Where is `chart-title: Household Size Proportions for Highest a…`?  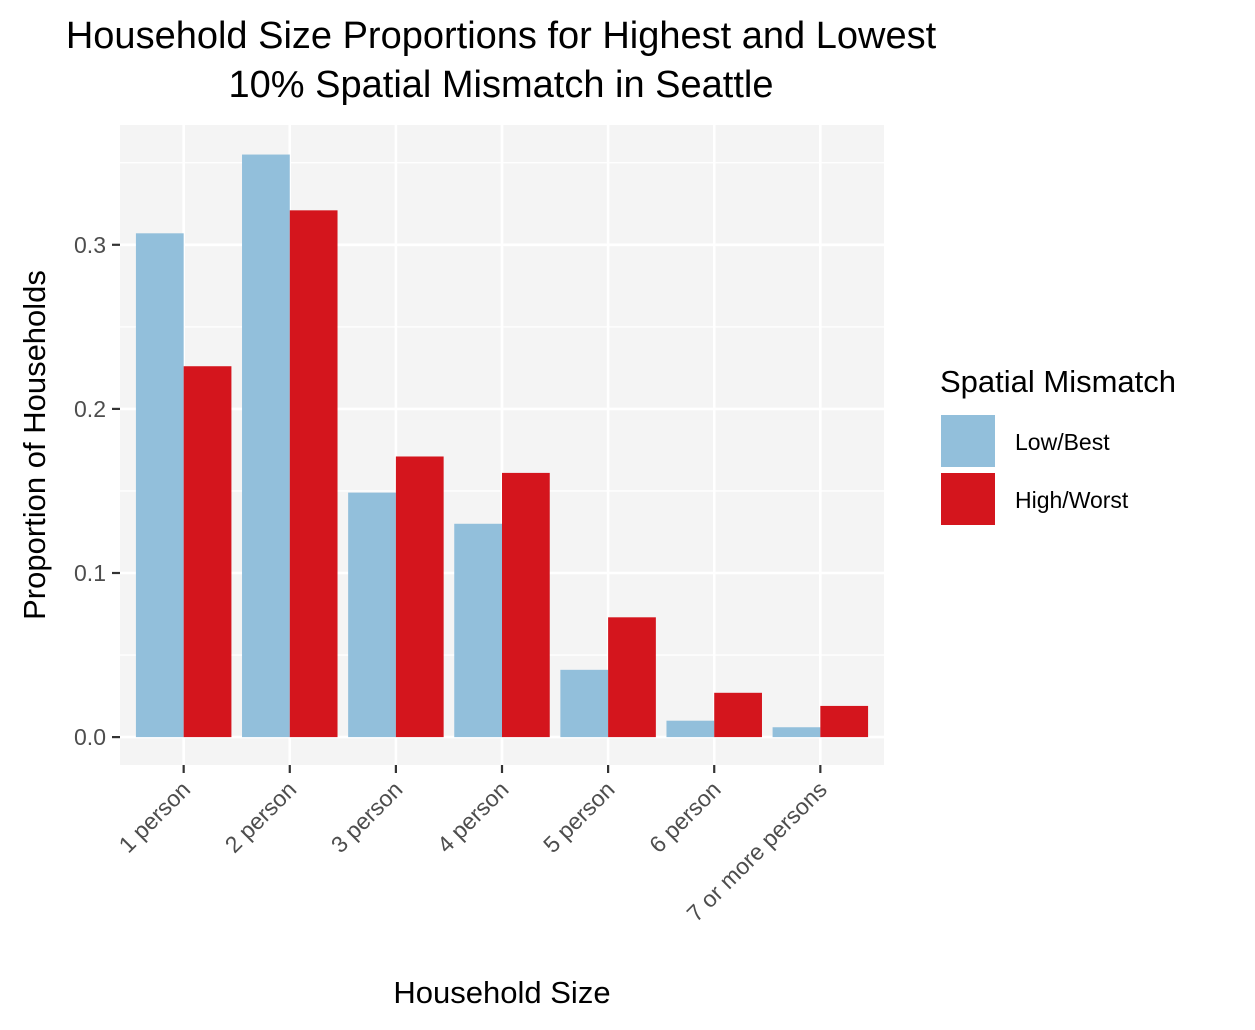 chart-title: Household Size Proportions for Highest a… is located at coordinates (501, 60).